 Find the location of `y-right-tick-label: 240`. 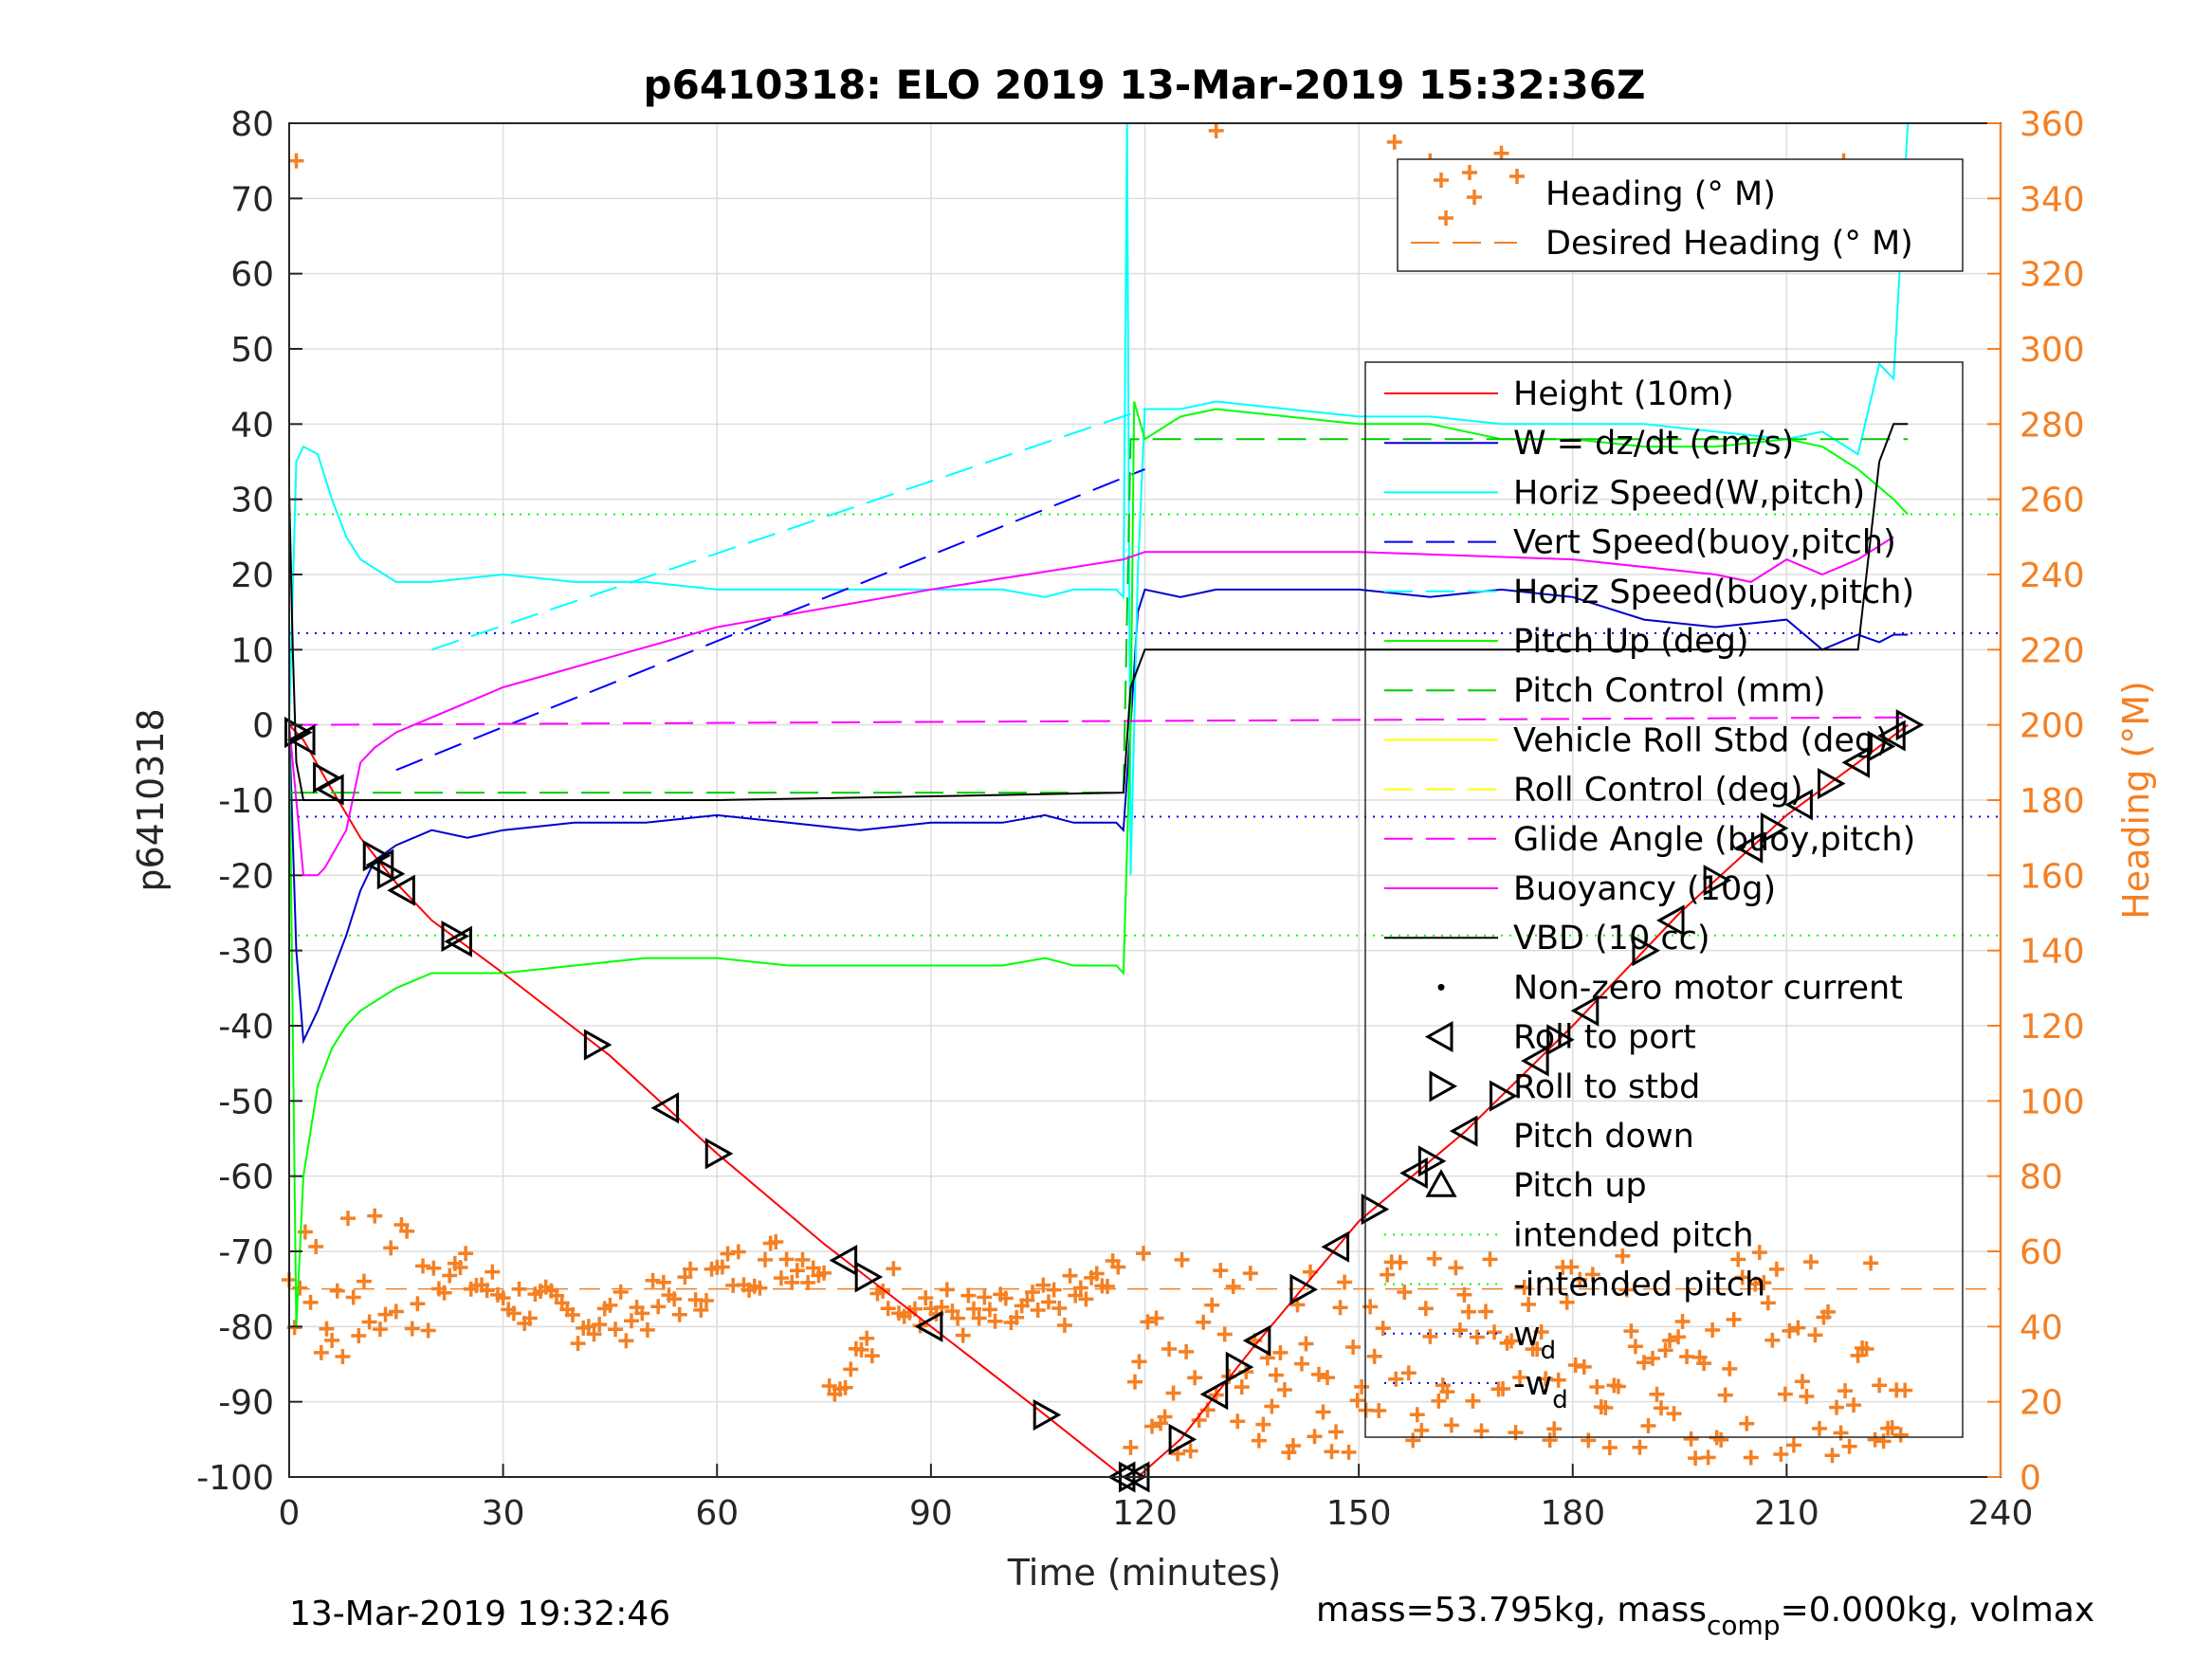

y-right-tick-label: 240 is located at coordinates (2052, 575).